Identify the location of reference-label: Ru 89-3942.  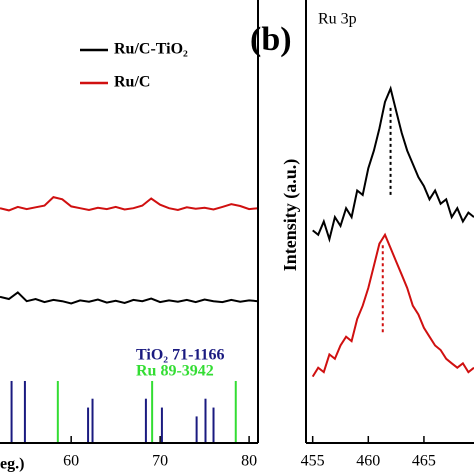
(175, 371).